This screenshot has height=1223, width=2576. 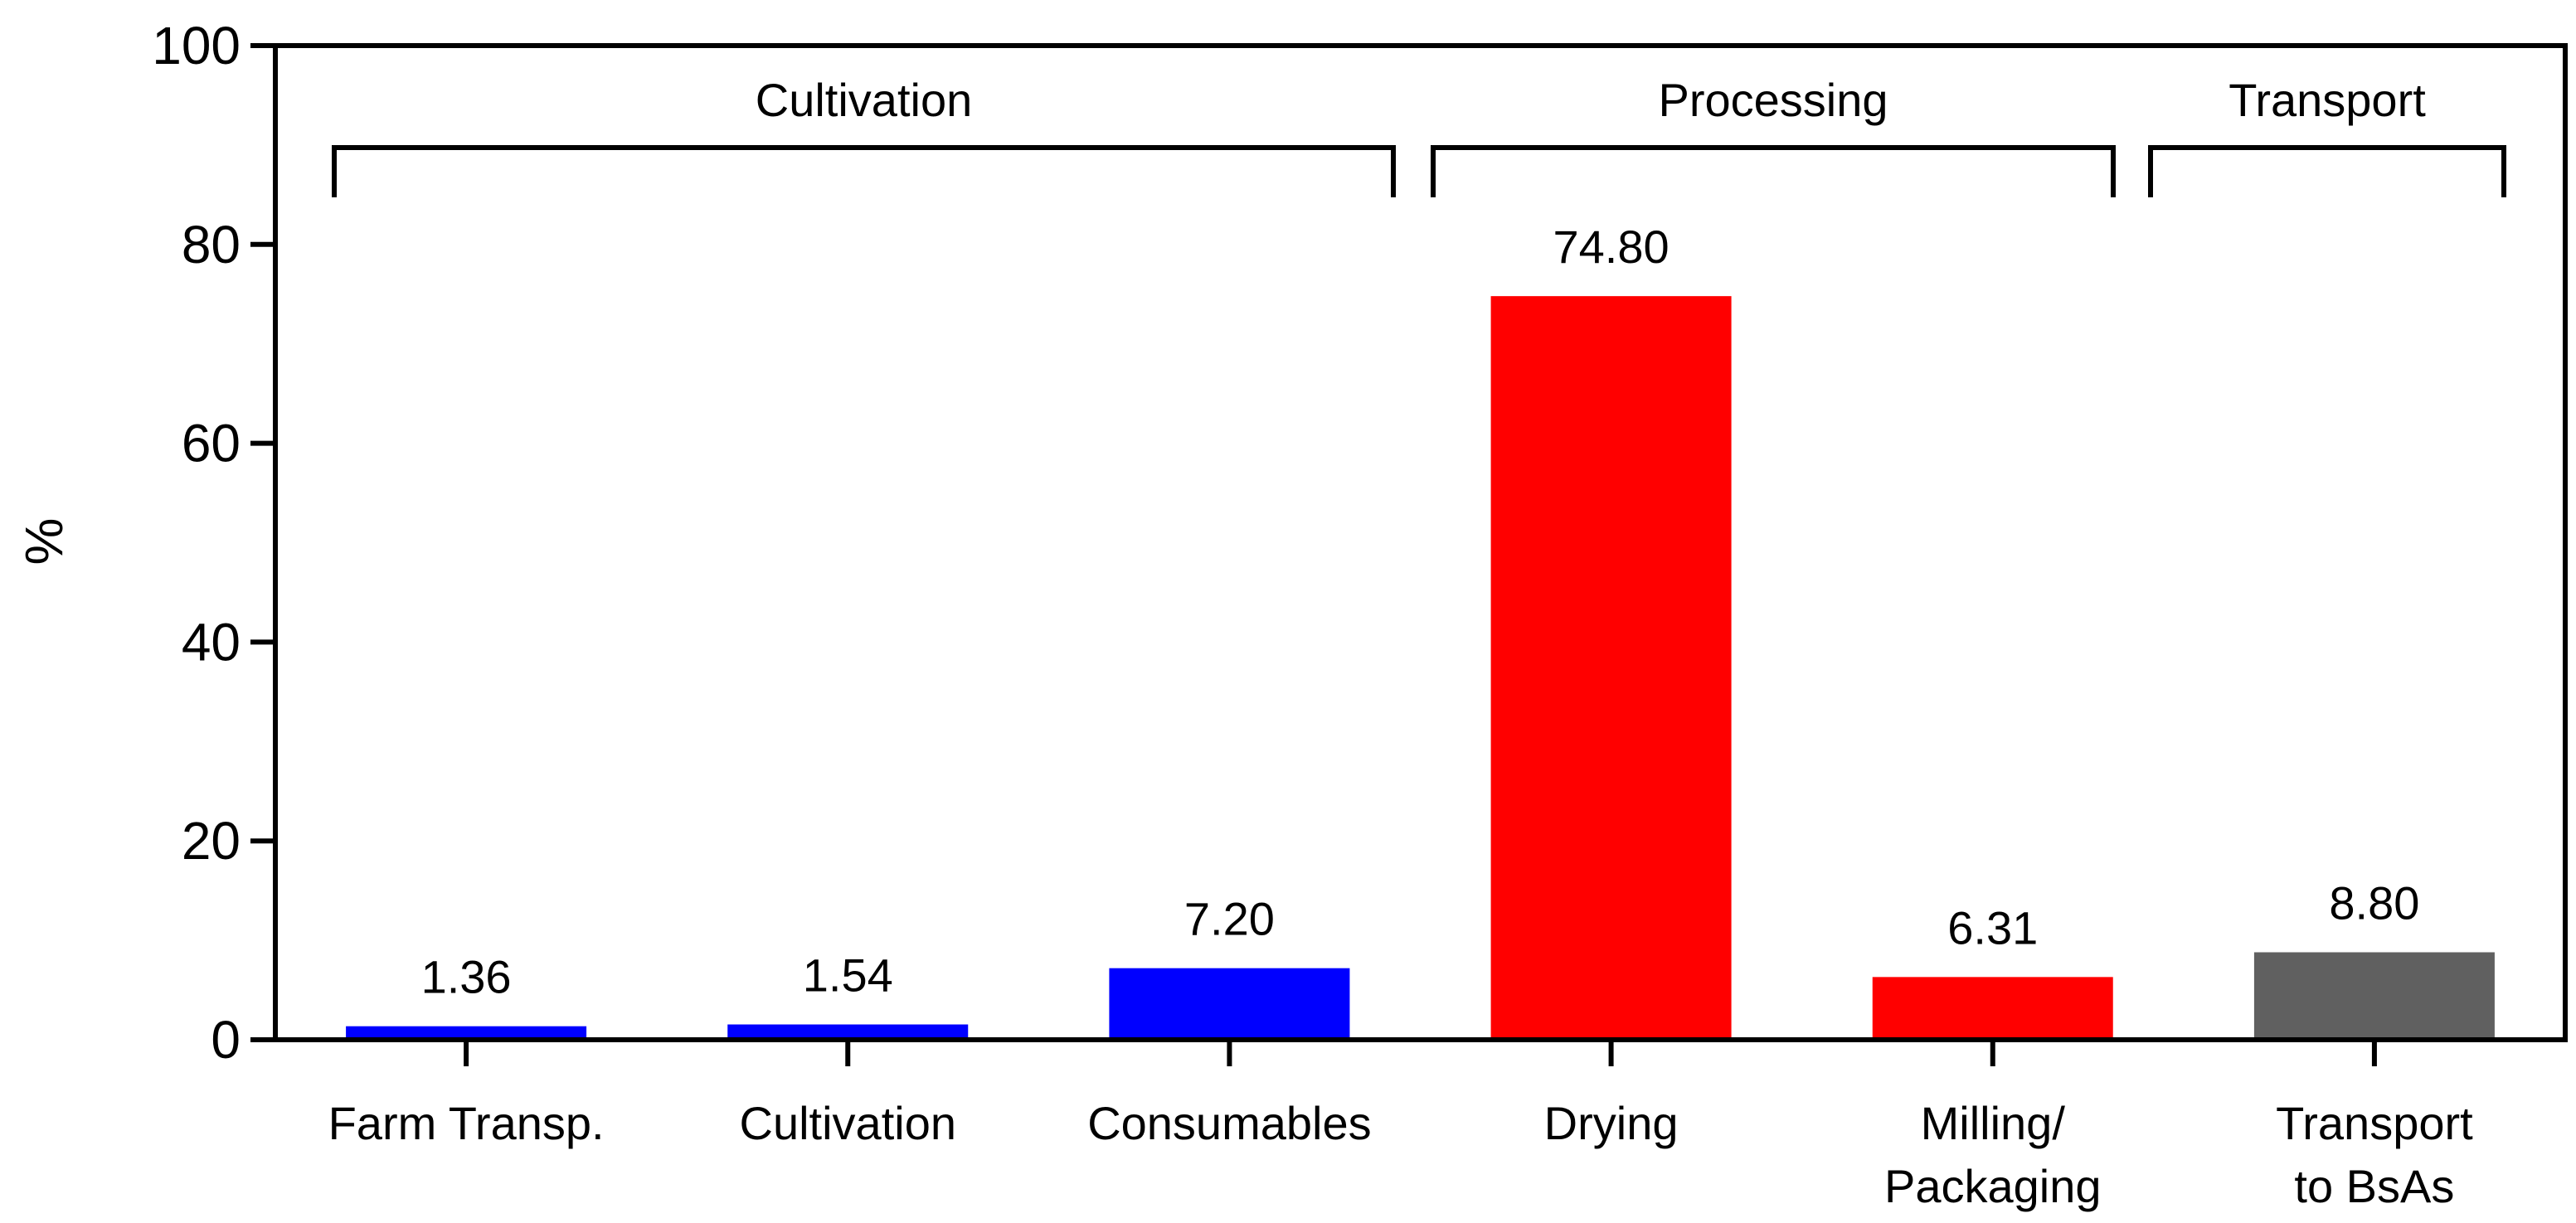 I want to click on x-tick-label: Farm Transp., so click(x=467, y=1123).